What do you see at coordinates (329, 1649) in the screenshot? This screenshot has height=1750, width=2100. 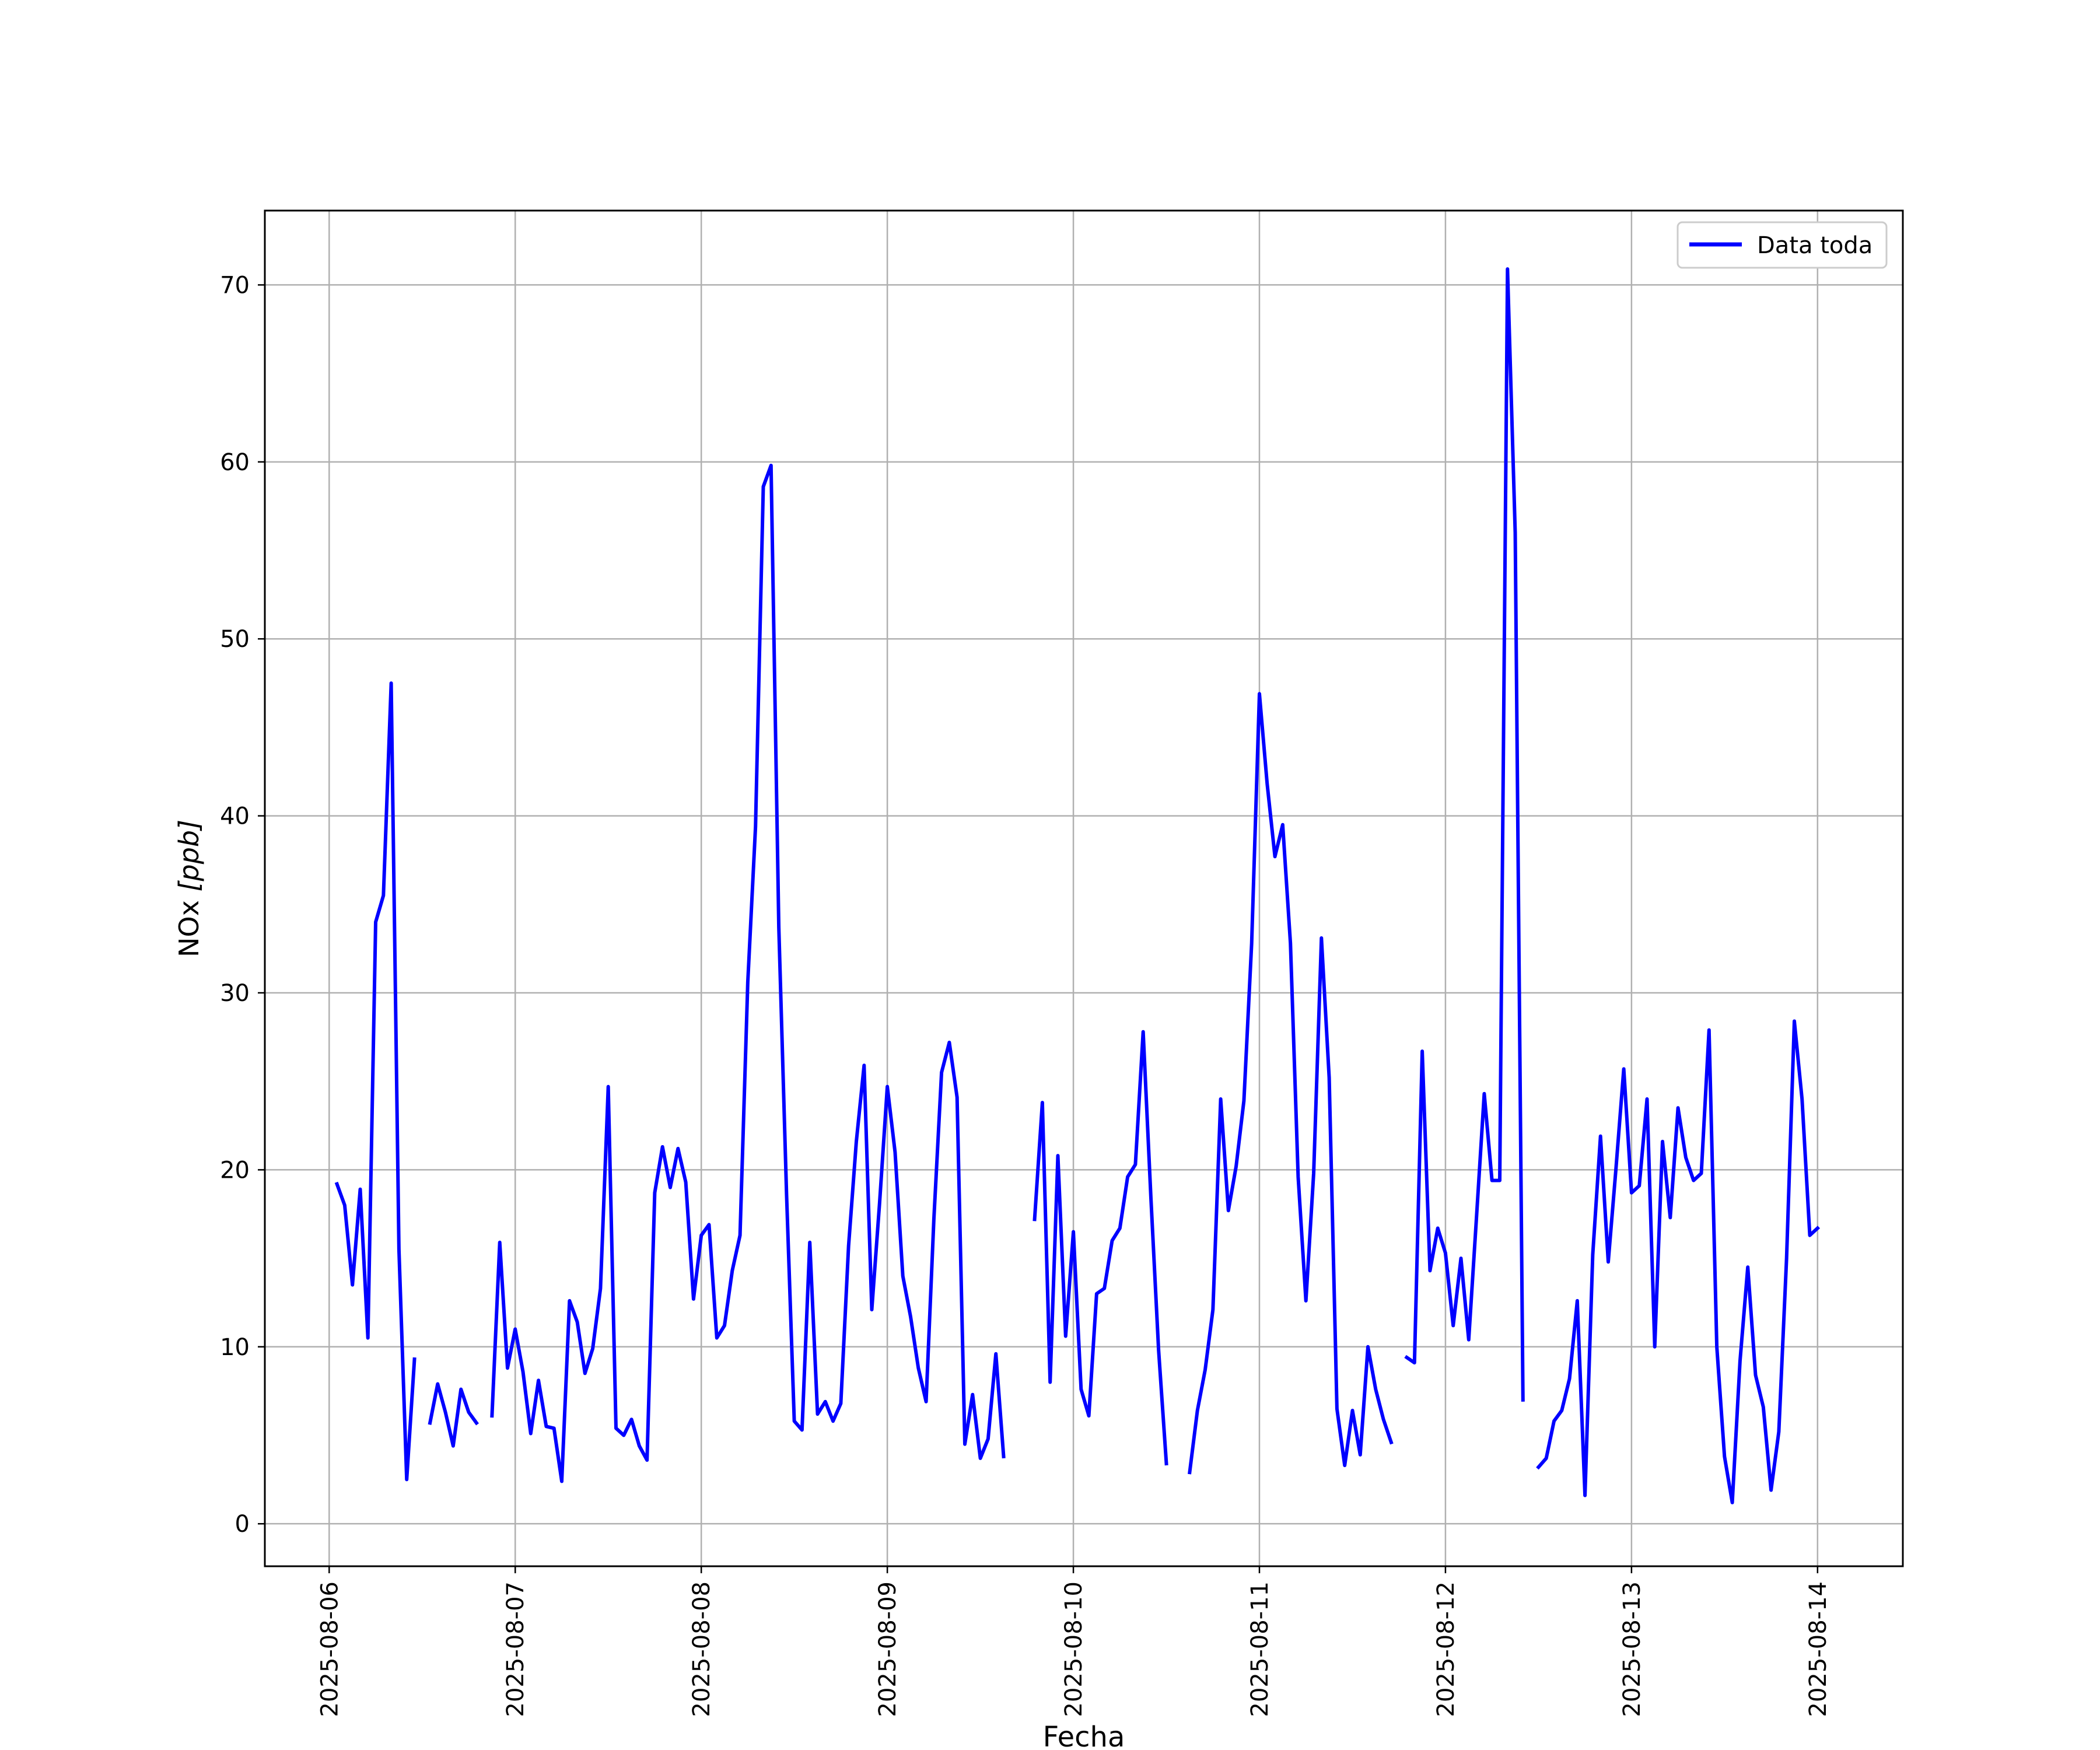 I see `x-tick-label: 2025-08-06` at bounding box center [329, 1649].